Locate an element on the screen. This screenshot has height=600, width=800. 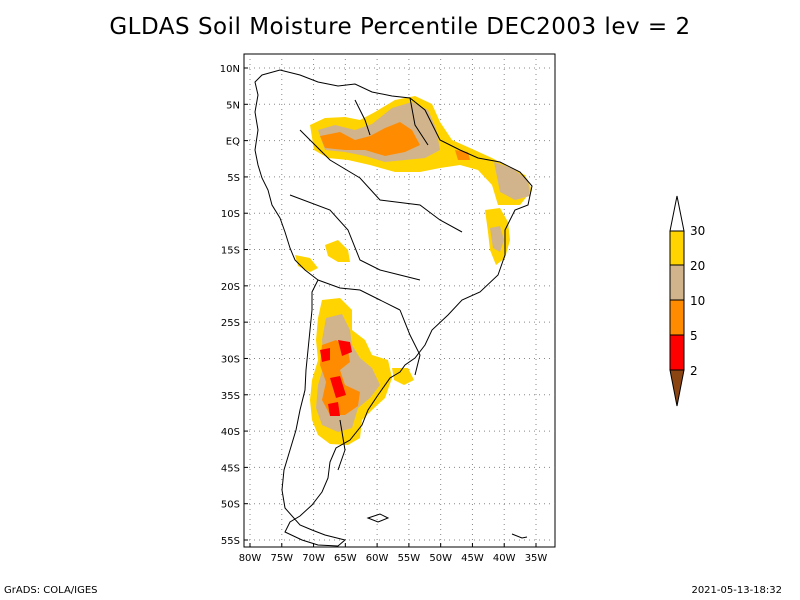
colorbar-top-arrow is located at coordinates (677, 213).